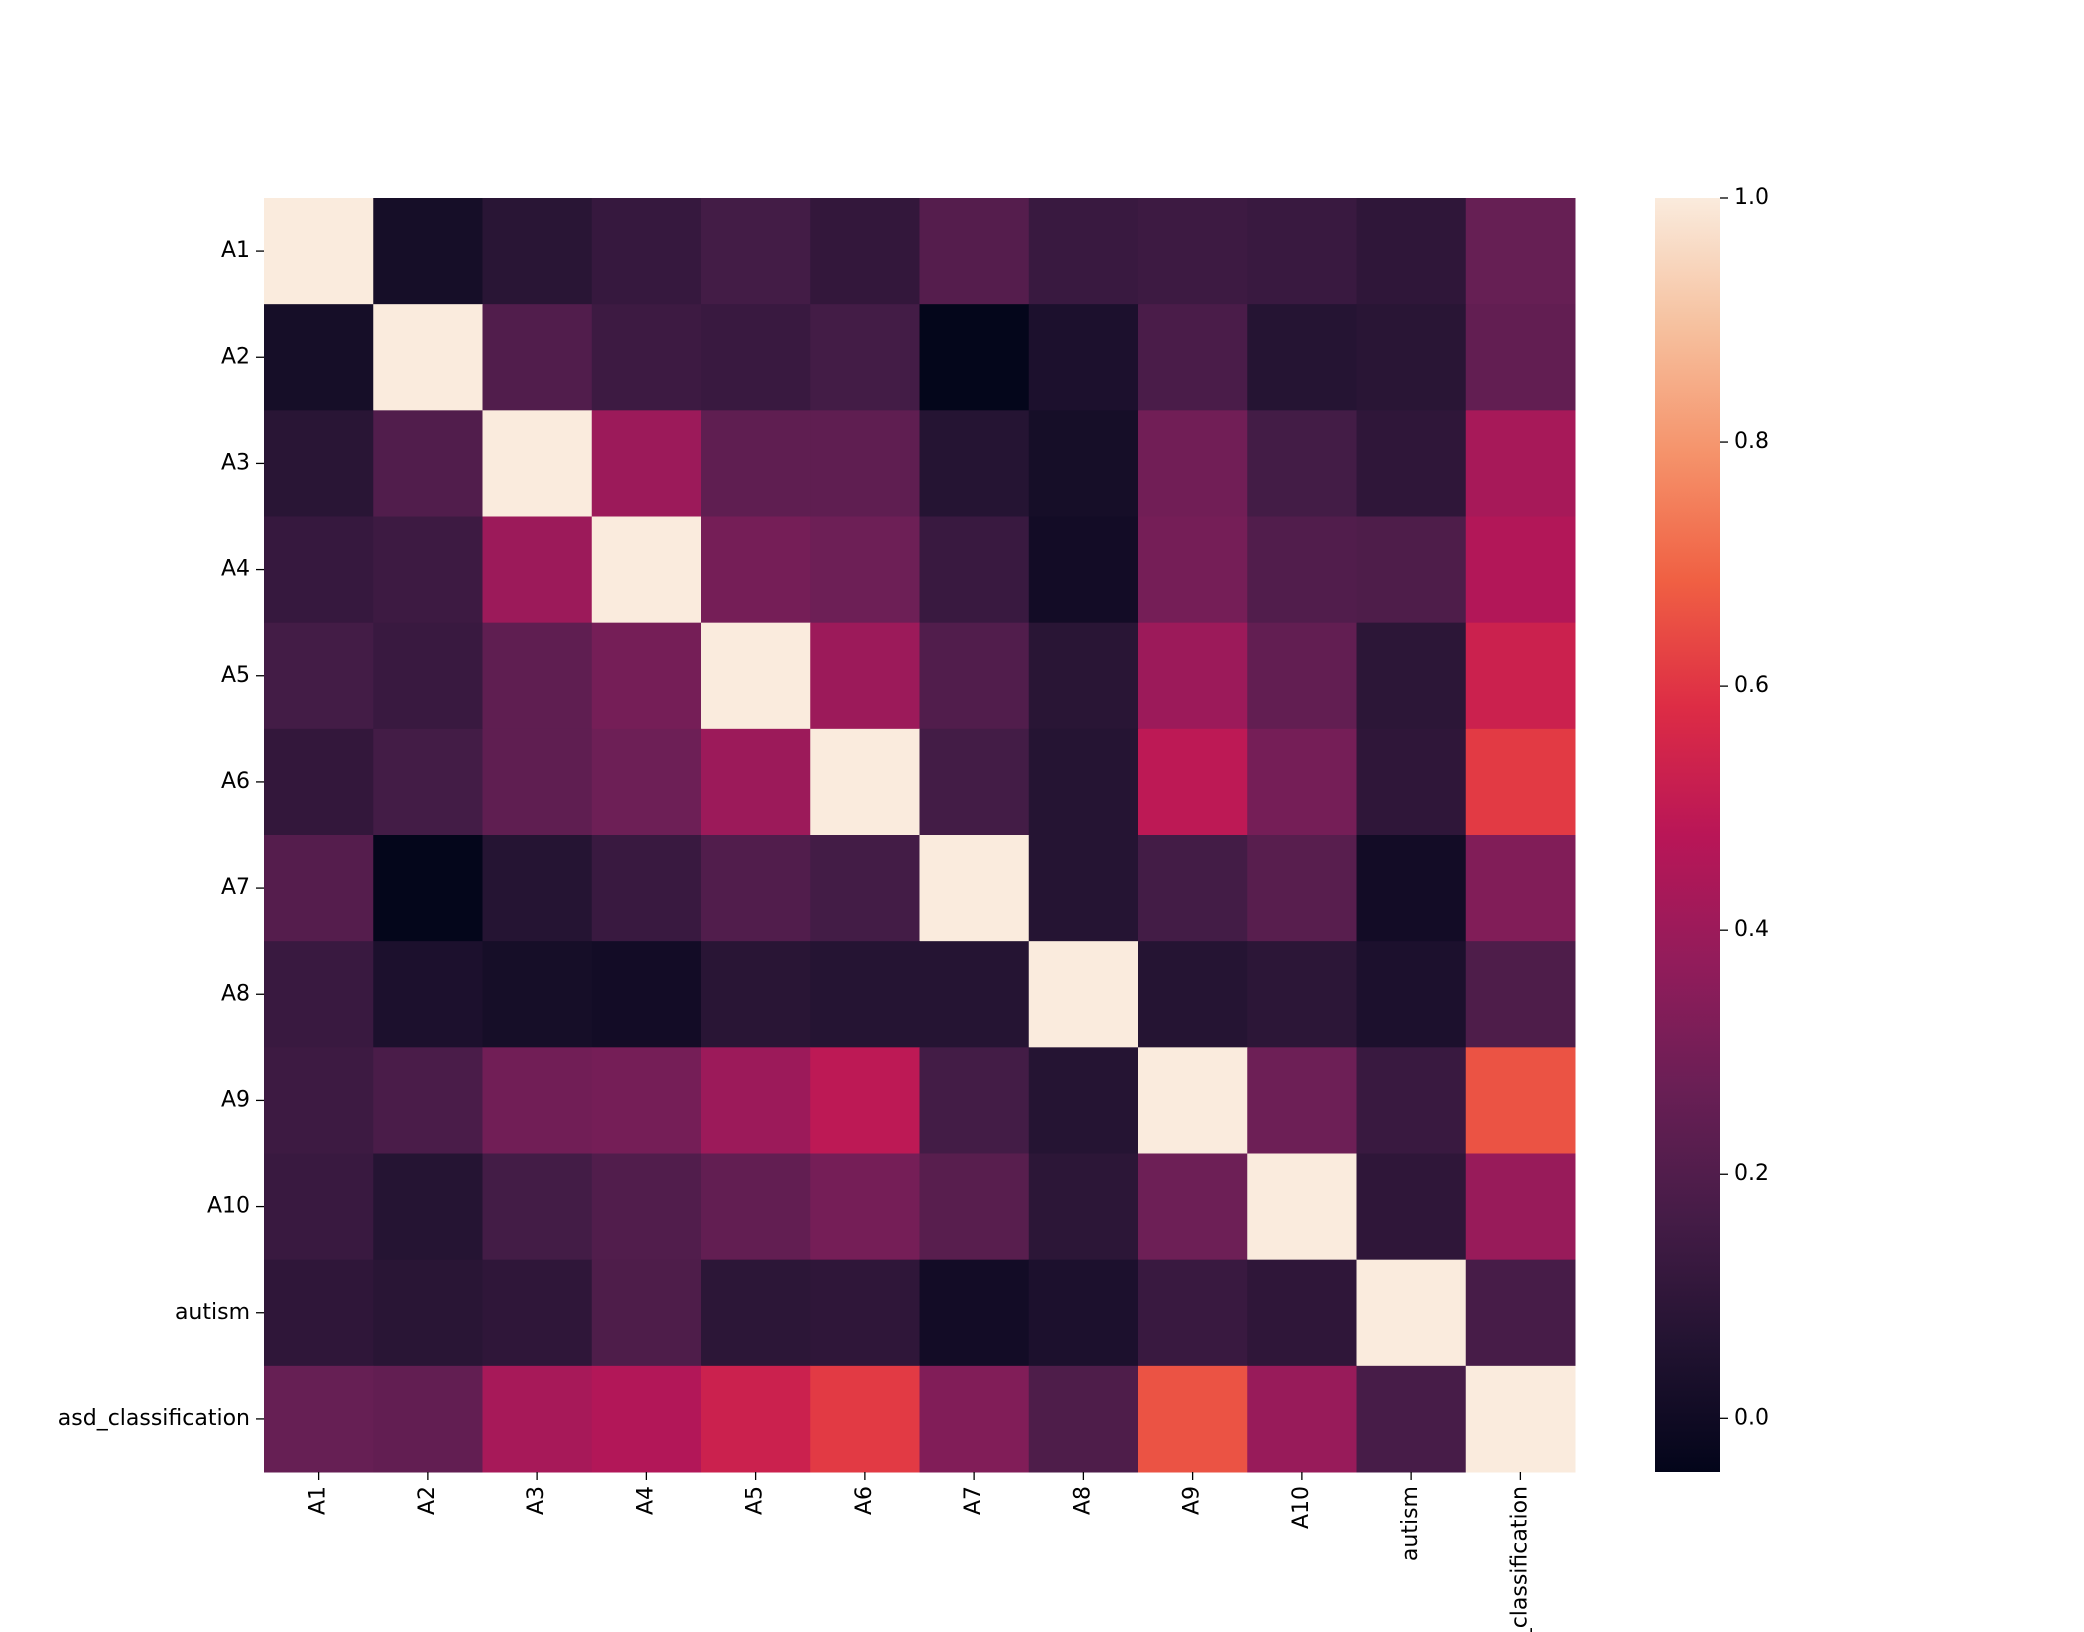 The width and height of the screenshot is (2084, 1632). What do you see at coordinates (645, 1500) in the screenshot?
I see `x-tick-label: A4` at bounding box center [645, 1500].